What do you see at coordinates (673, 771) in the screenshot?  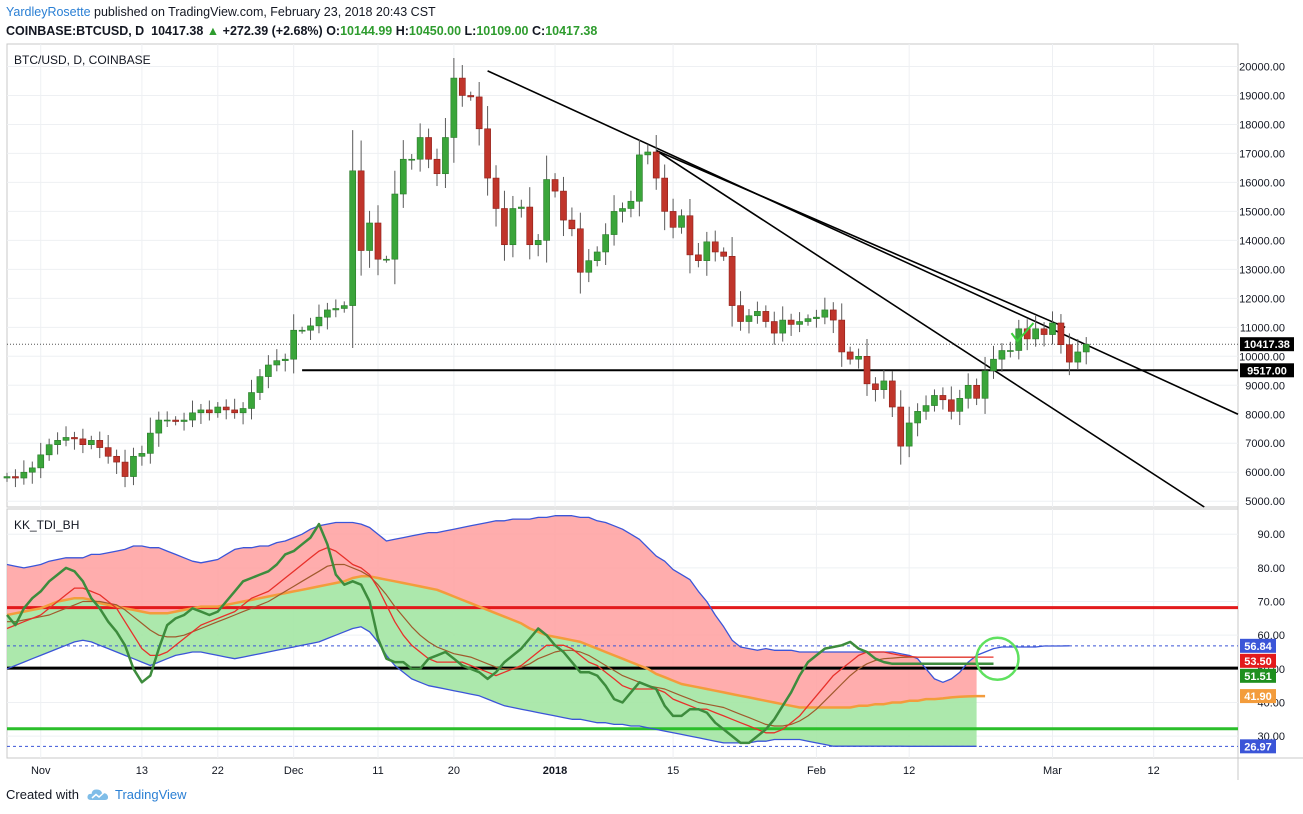 I see `x-tick-label: 15` at bounding box center [673, 771].